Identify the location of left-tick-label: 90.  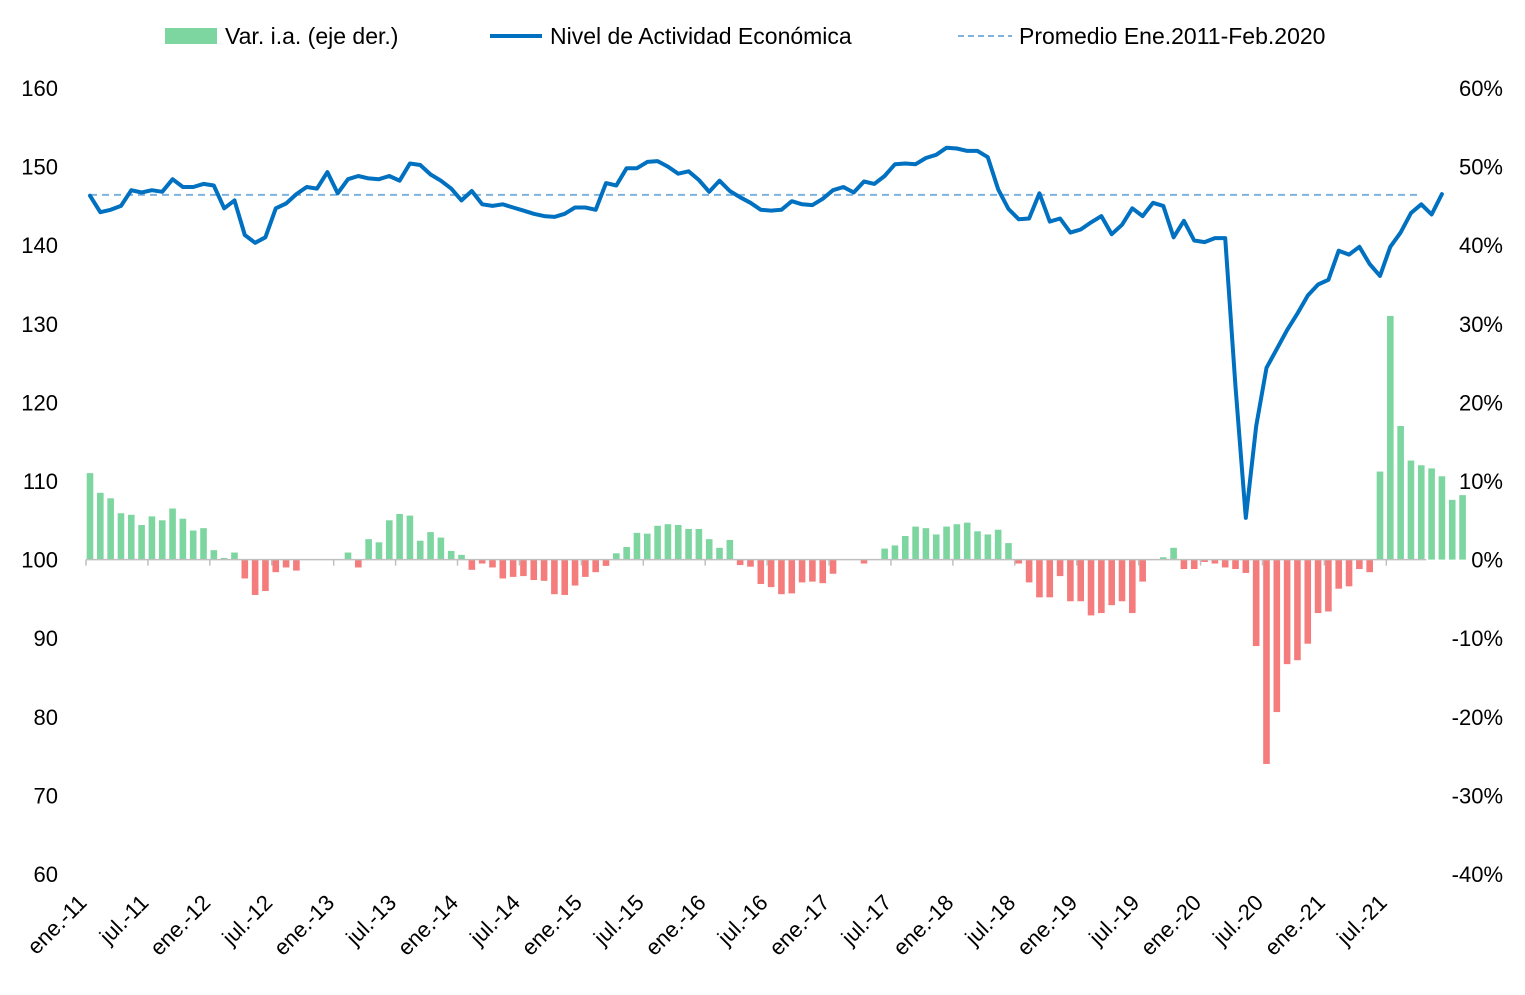
(46, 638).